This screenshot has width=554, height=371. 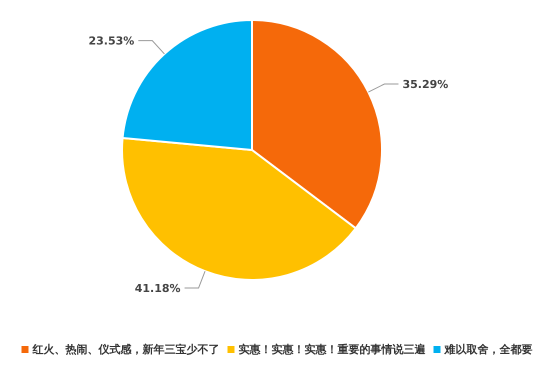 What do you see at coordinates (157, 289) in the screenshot?
I see `data-label: 41.18%` at bounding box center [157, 289].